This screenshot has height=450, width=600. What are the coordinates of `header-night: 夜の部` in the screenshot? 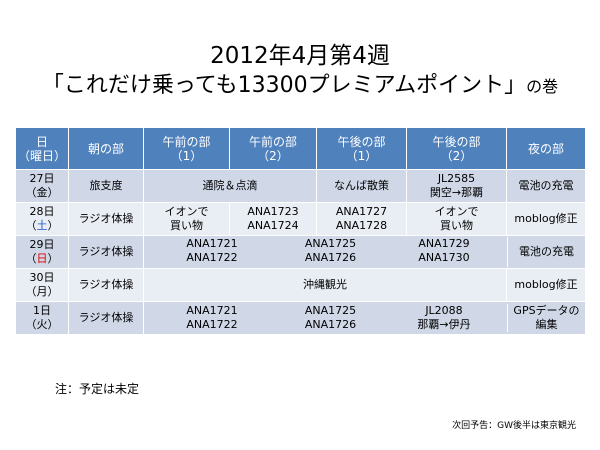 It's located at (546, 148).